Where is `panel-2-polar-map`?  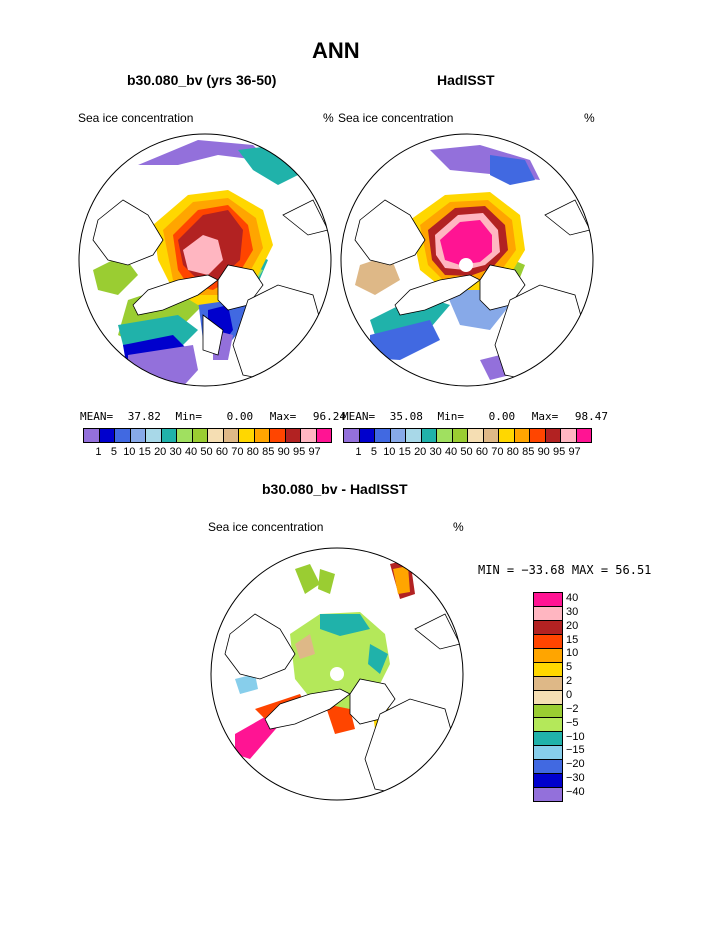 panel-2-polar-map is located at coordinates (467, 260).